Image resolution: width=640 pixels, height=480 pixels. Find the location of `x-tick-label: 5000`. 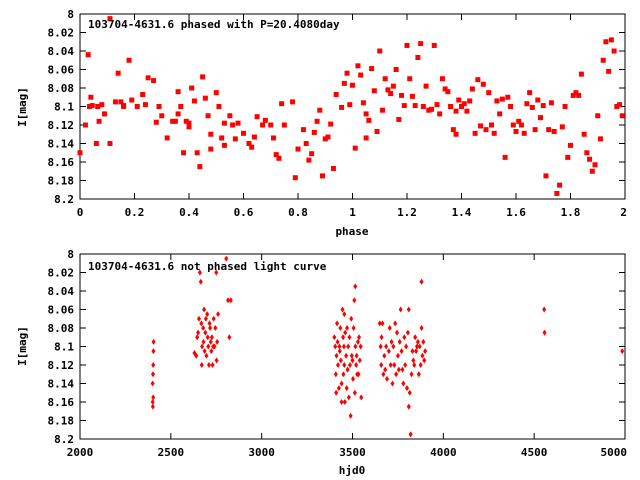

x-tick-label: 5000 is located at coordinates (614, 452).